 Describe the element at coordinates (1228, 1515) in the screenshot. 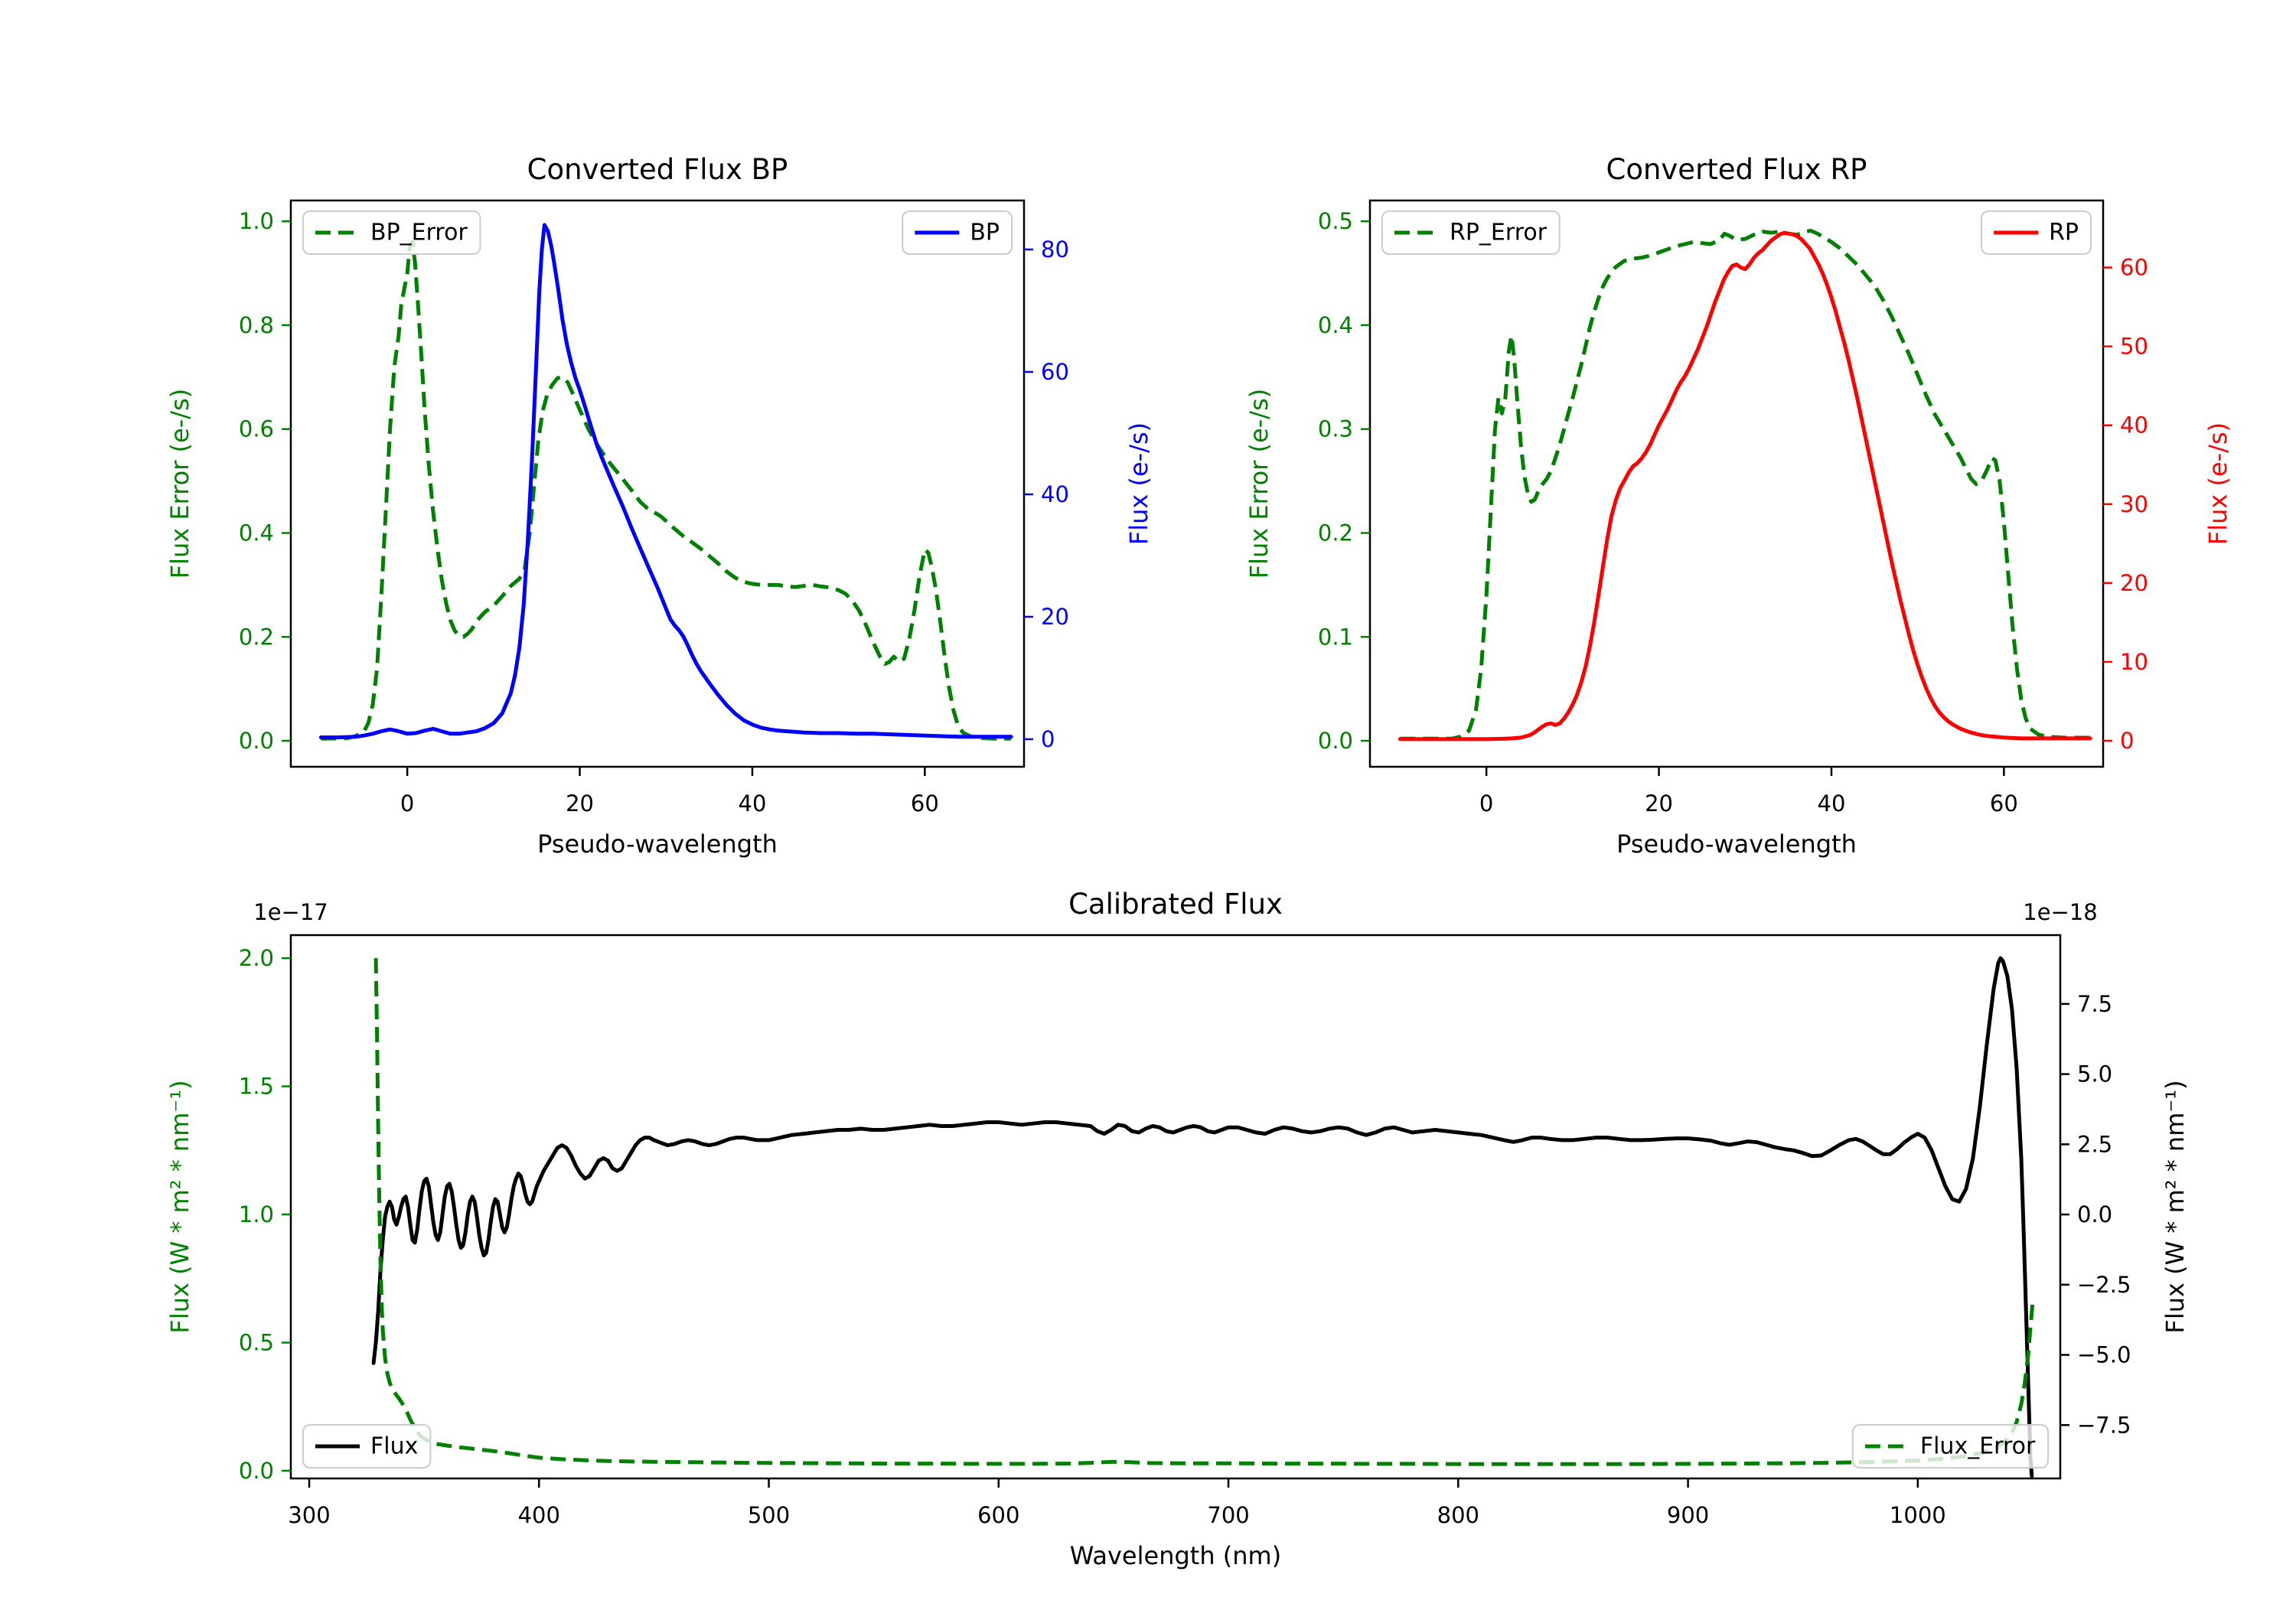

I see `x-tick-label: 700` at that location.